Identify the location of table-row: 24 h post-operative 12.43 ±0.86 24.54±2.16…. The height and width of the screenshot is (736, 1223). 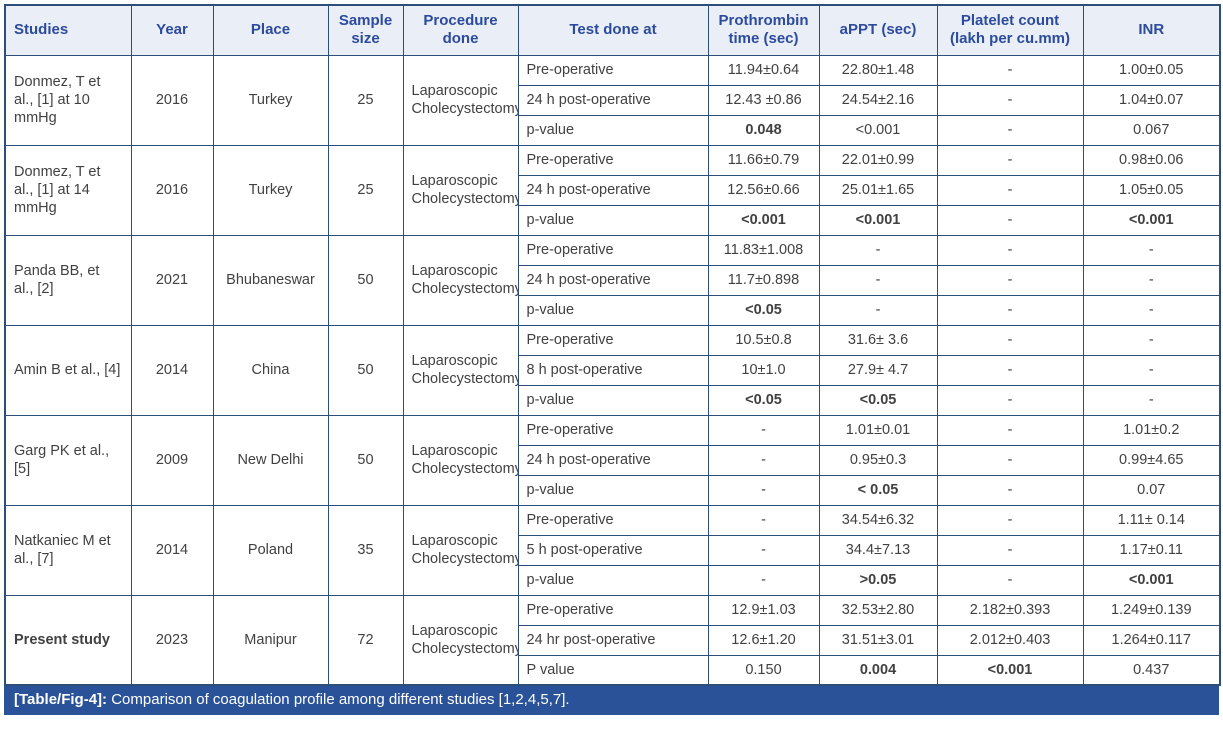
(613, 100).